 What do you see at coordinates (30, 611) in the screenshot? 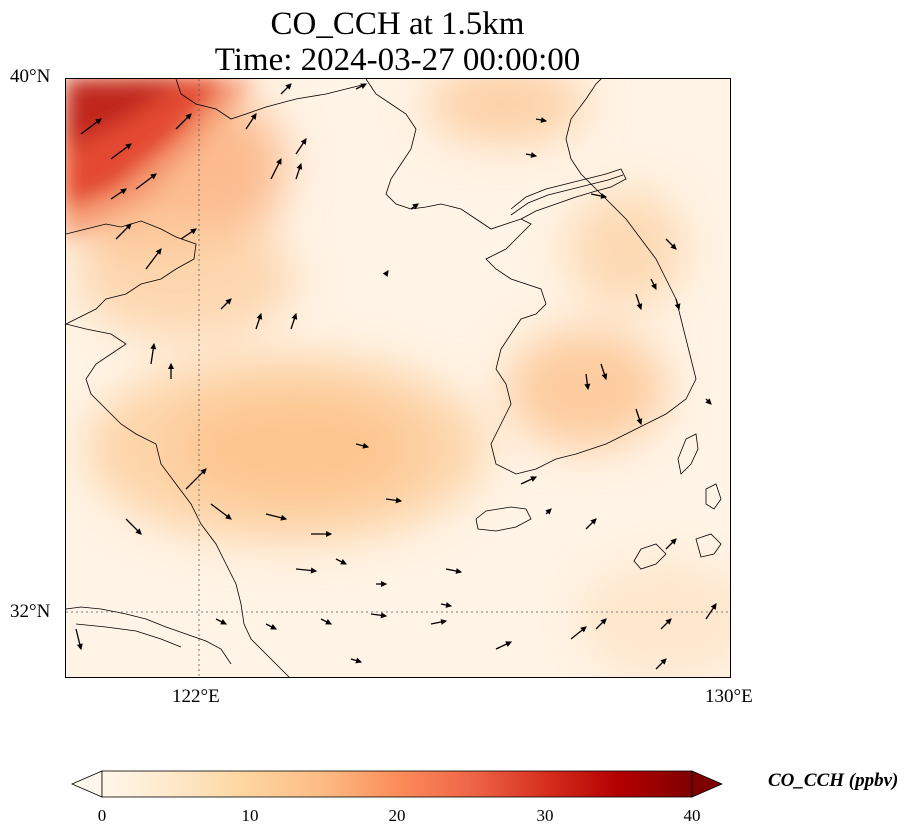
I see `lat-tick-32n: 32°N` at bounding box center [30, 611].